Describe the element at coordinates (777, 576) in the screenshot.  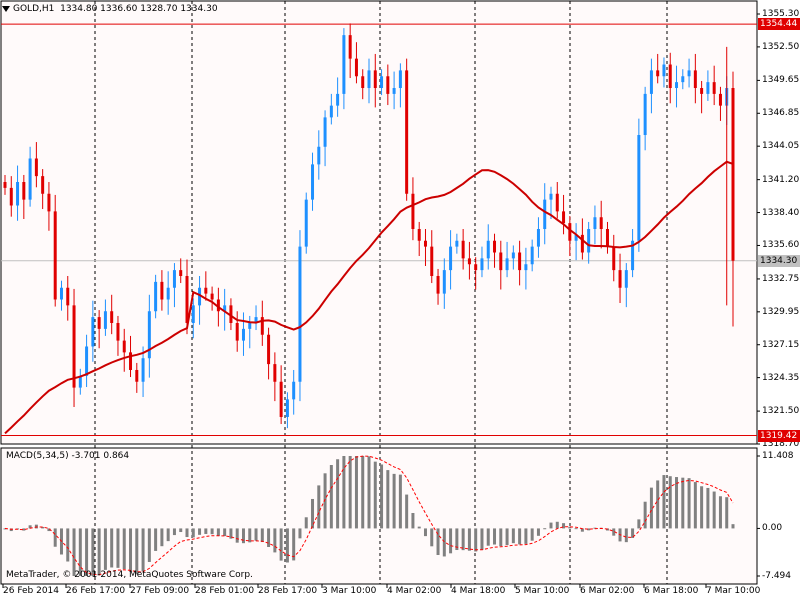
I see `macd-axis-label: -7.494` at that location.